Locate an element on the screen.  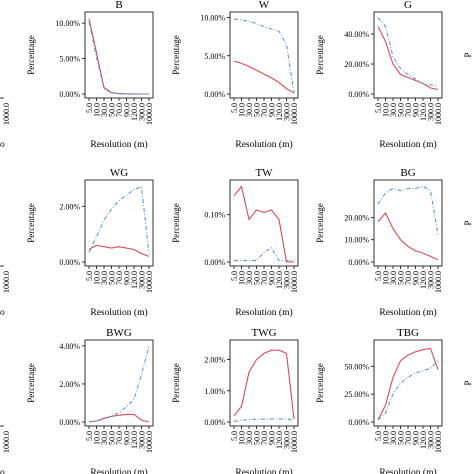
left-panel-xlabel-fragment: o is located at coordinates (2, 313).